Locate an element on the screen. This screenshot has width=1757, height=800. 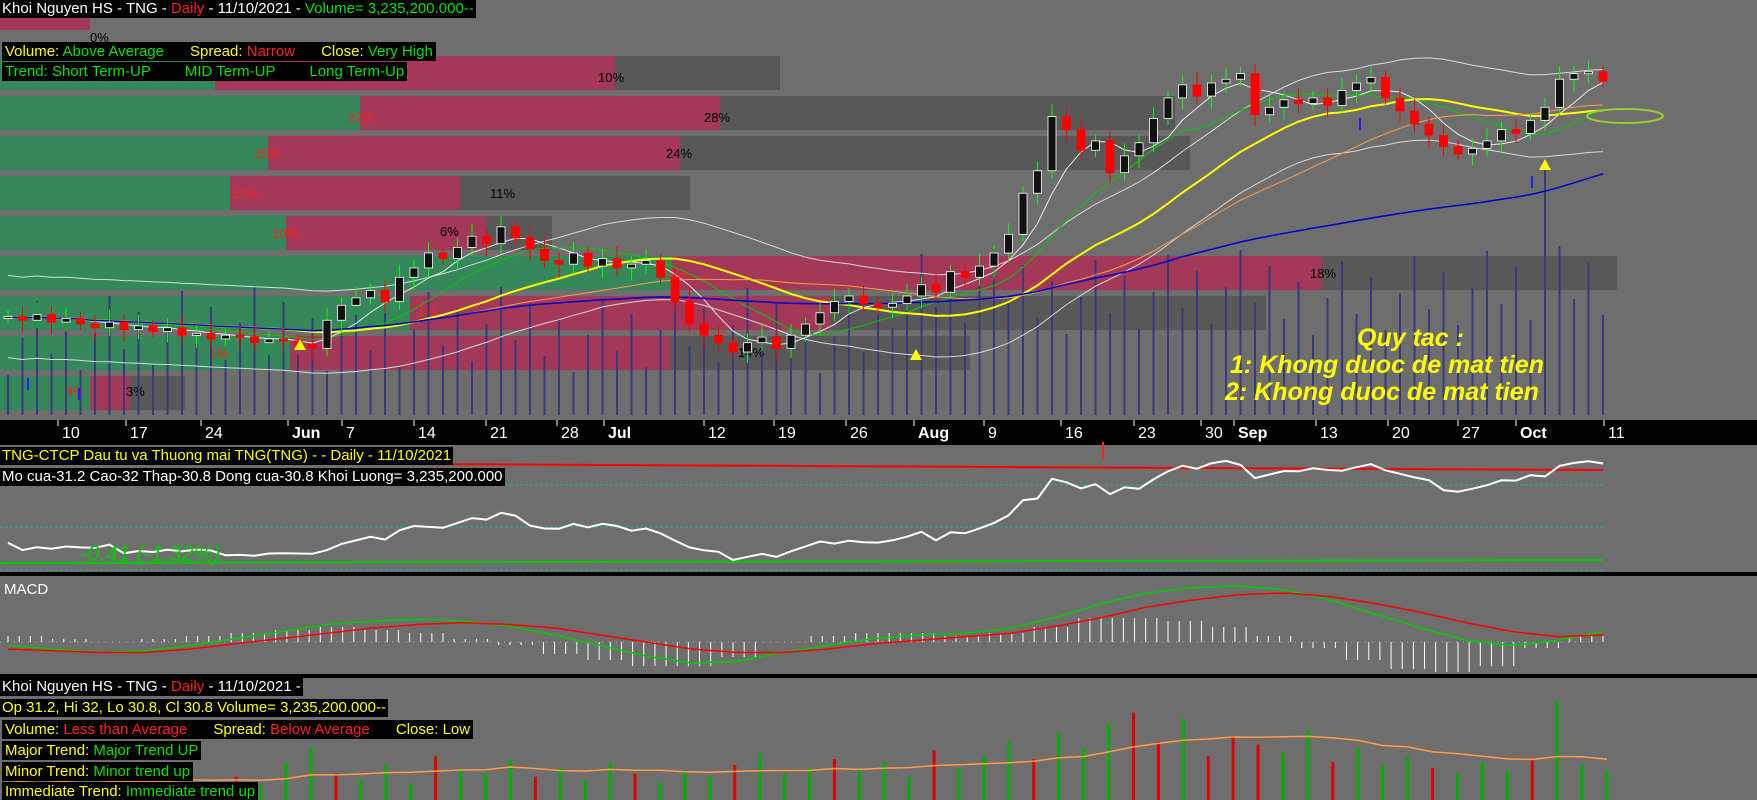
vp-minor-label: Minor Trend: is located at coordinates (47, 771).